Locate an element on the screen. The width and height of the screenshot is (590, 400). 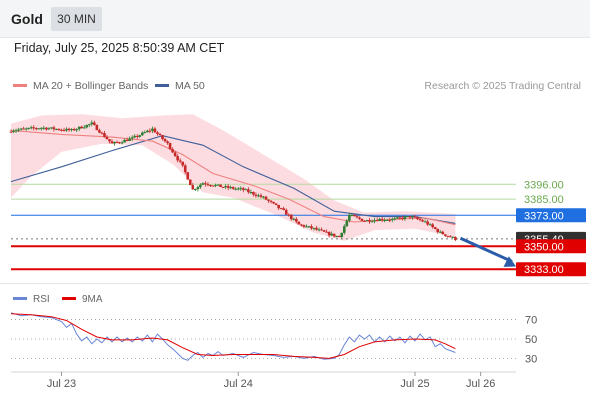
level-tag-label-3350.00: 3350.00 is located at coordinates (544, 247).